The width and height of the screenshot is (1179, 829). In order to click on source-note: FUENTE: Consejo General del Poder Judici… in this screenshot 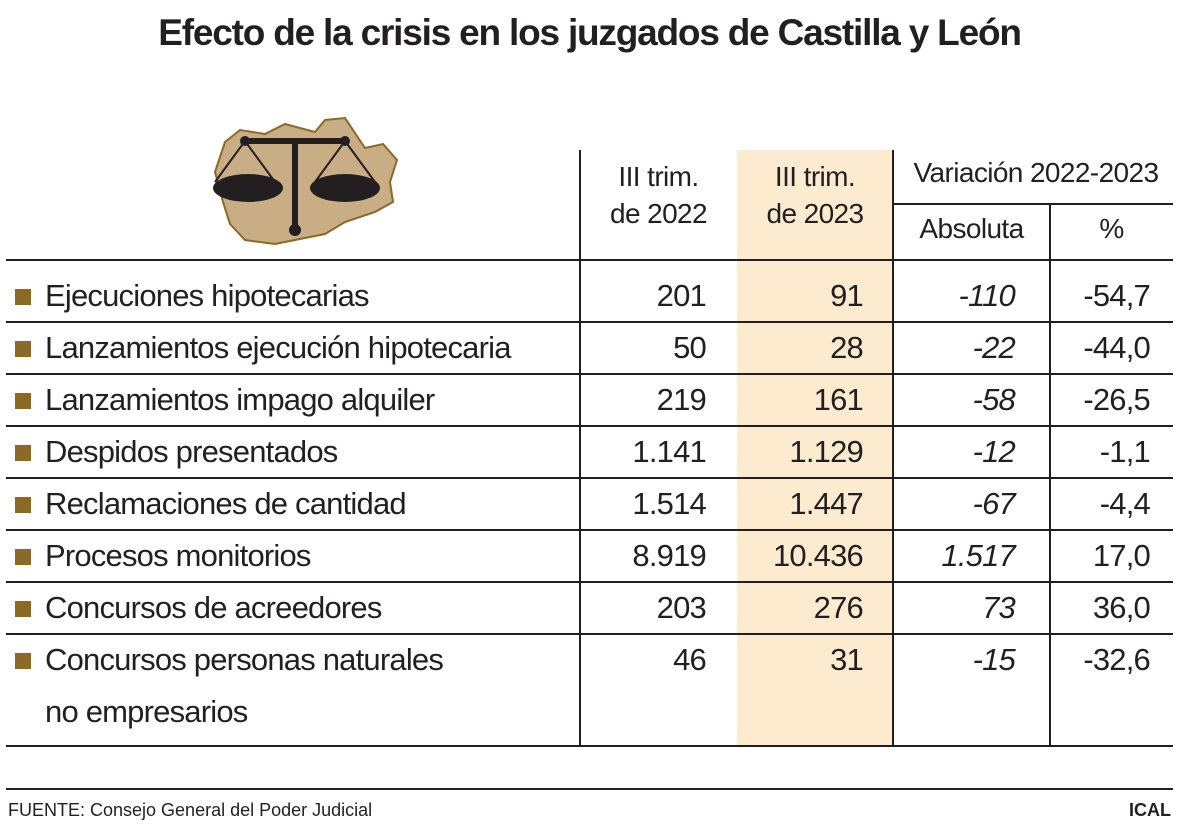, I will do `click(190, 810)`.